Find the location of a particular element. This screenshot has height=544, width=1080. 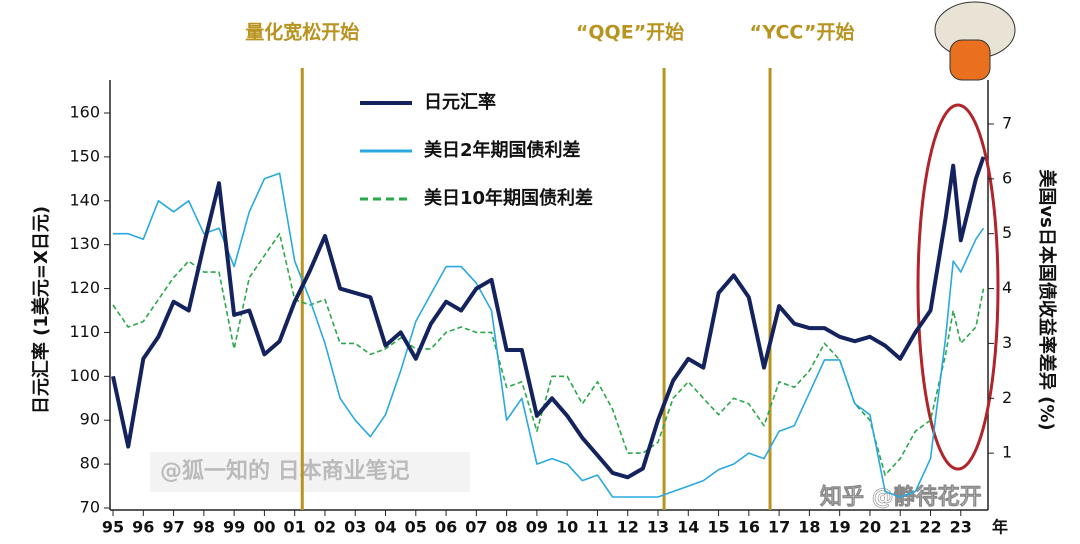

x-tick-label: 96 is located at coordinates (143, 527).